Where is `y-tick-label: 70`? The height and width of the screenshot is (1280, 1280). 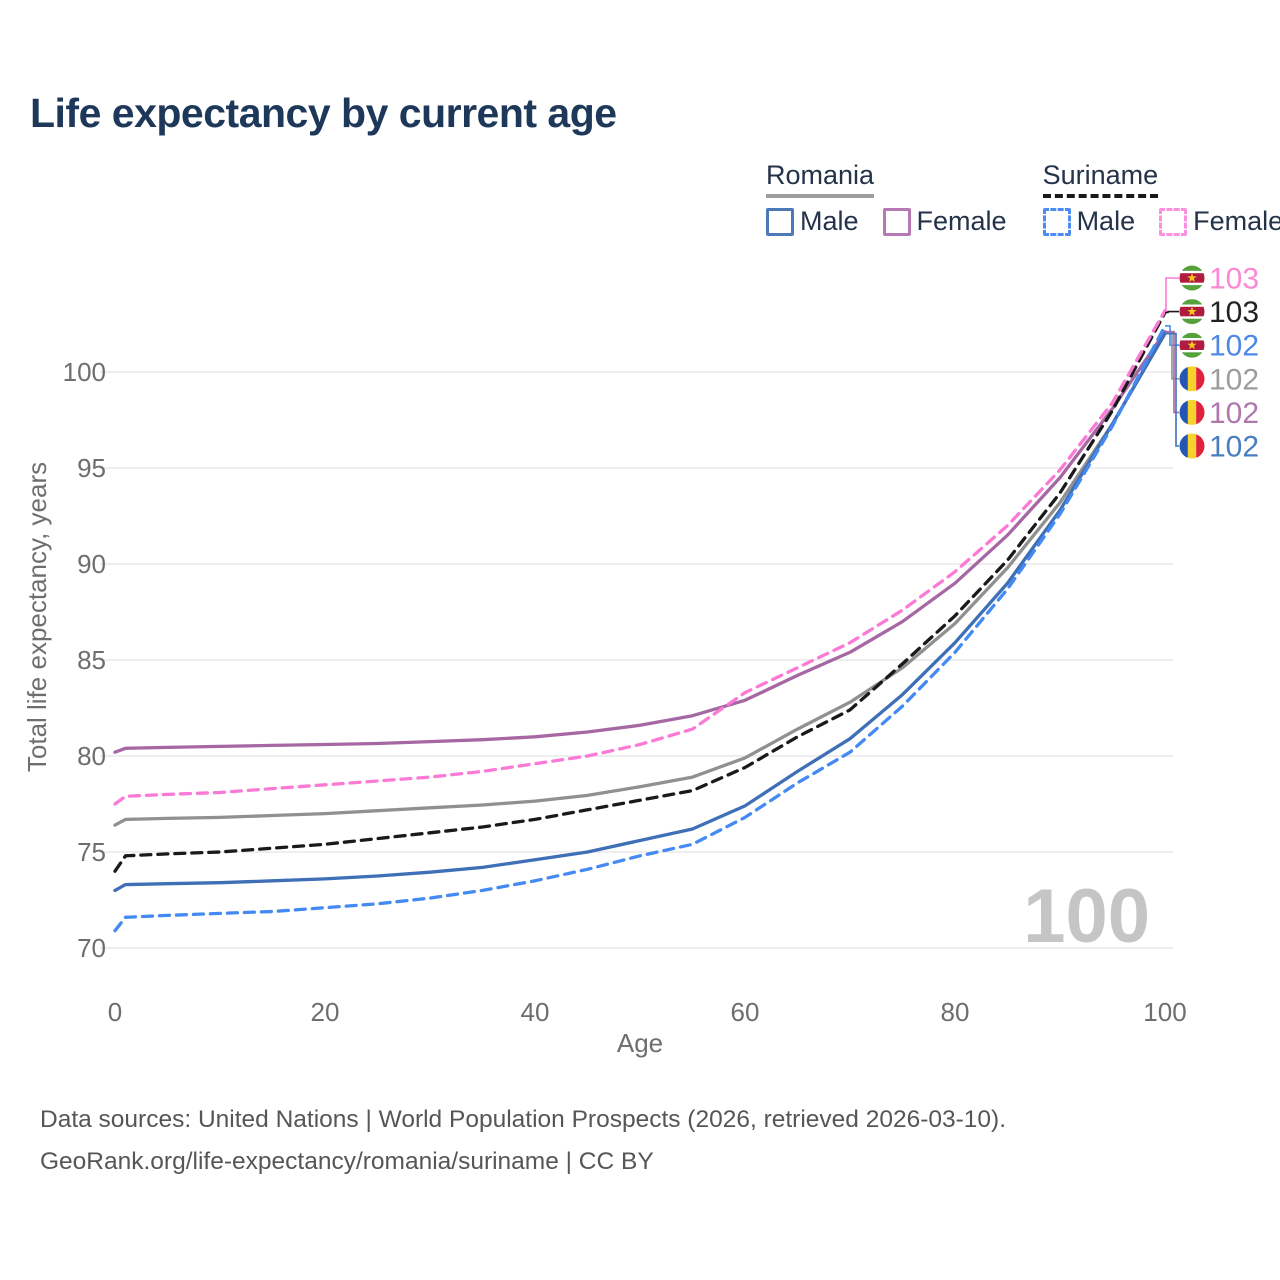
y-tick-label: 70 is located at coordinates (91, 948).